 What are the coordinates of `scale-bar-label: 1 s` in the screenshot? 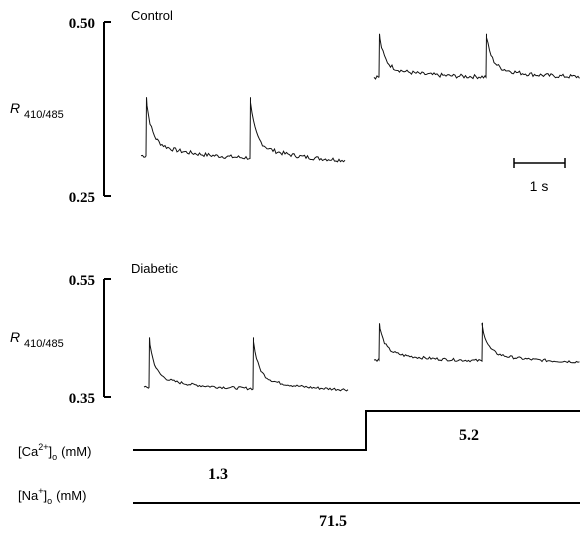 It's located at (539, 186).